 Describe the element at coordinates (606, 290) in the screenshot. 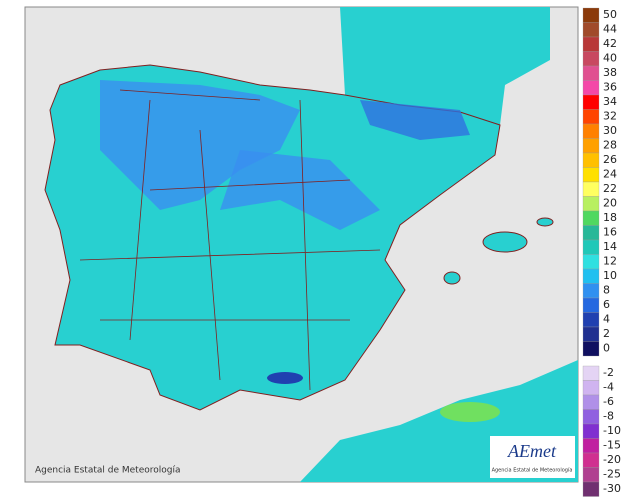

I see `legend-label: 8` at that location.